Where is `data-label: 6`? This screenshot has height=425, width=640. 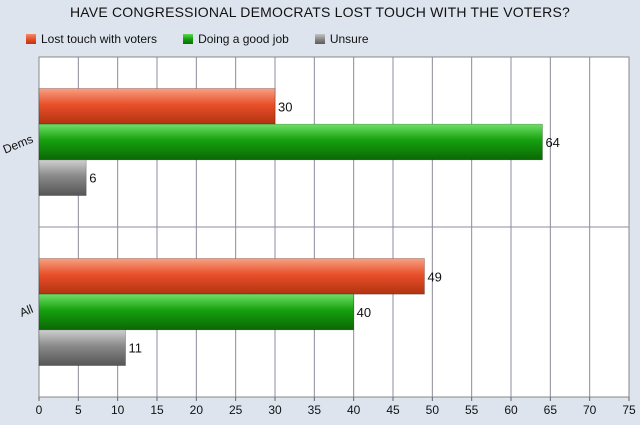
data-label: 6 is located at coordinates (92, 178).